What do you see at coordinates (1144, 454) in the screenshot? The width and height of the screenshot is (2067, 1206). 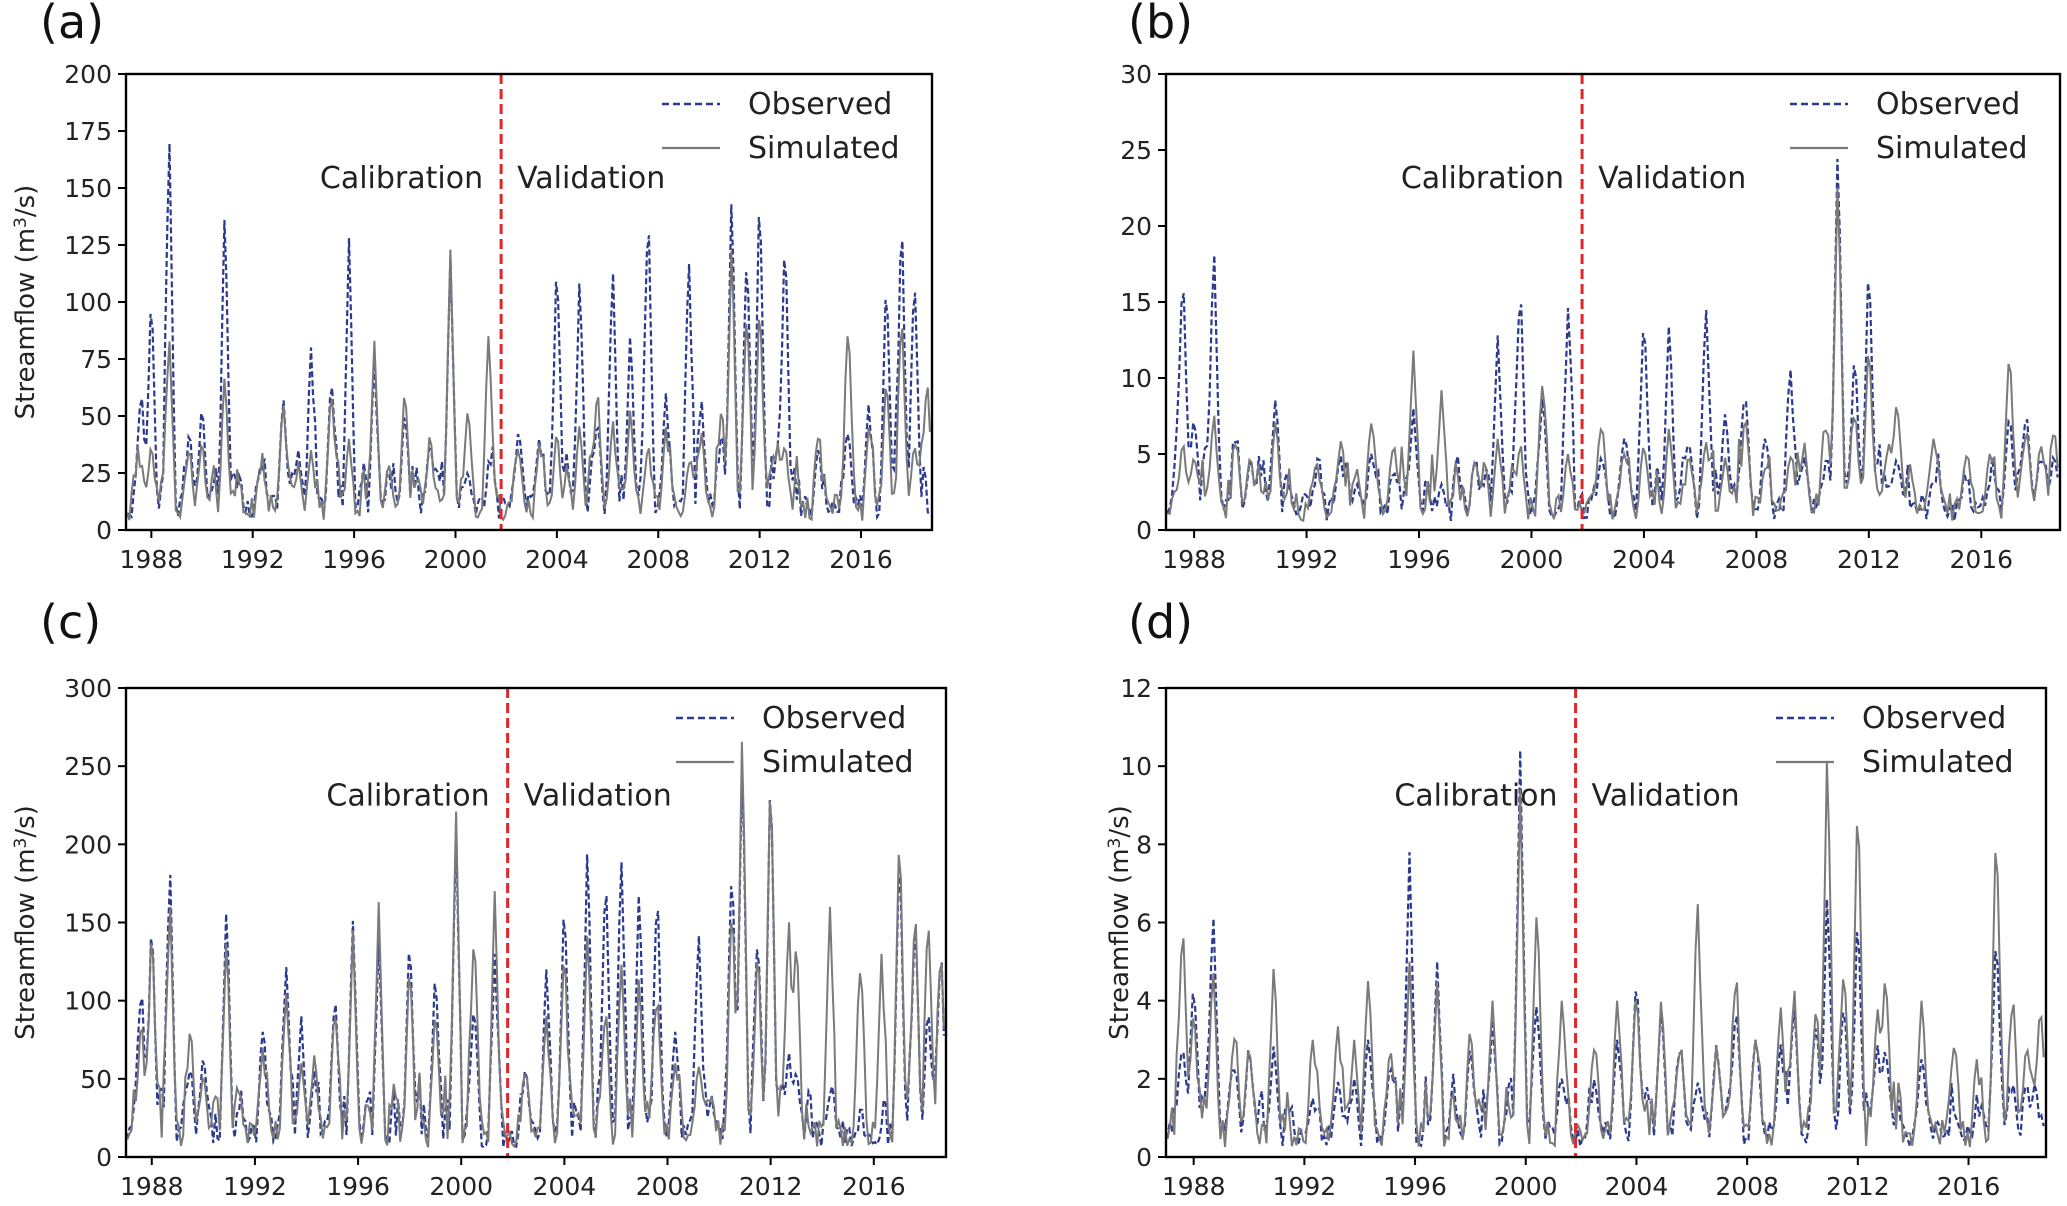 I see `y-tick-label: 5` at bounding box center [1144, 454].